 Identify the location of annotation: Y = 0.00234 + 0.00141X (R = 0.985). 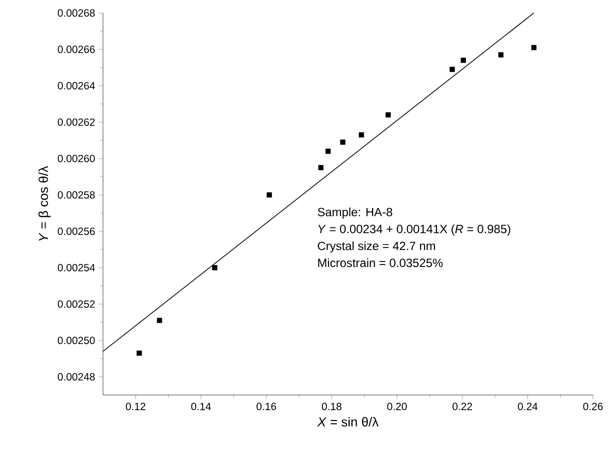
(414, 230).